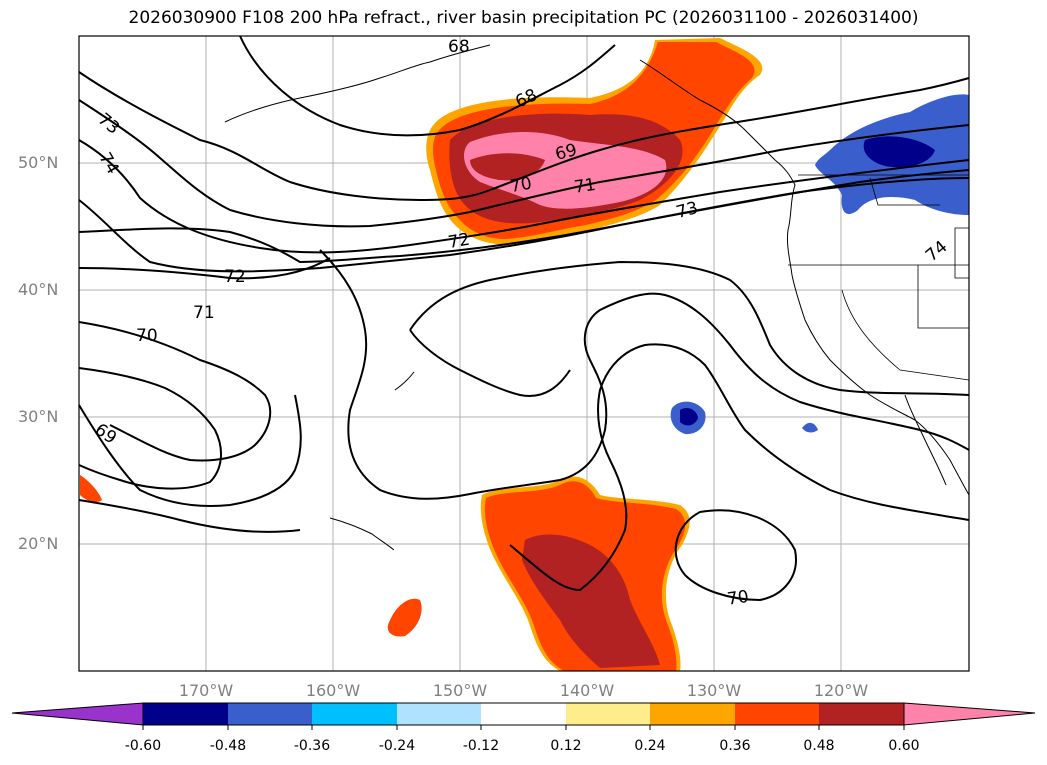 This screenshot has width=1047, height=765. I want to click on colorbar-tick-label: -0.48, so click(228, 746).